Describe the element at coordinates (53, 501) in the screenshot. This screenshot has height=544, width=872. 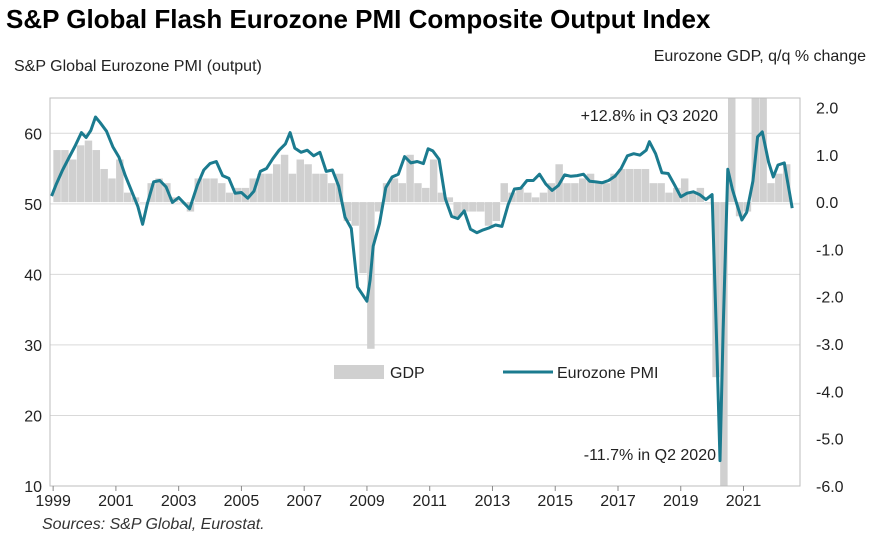
I see `x-tick-label: 1999` at that location.